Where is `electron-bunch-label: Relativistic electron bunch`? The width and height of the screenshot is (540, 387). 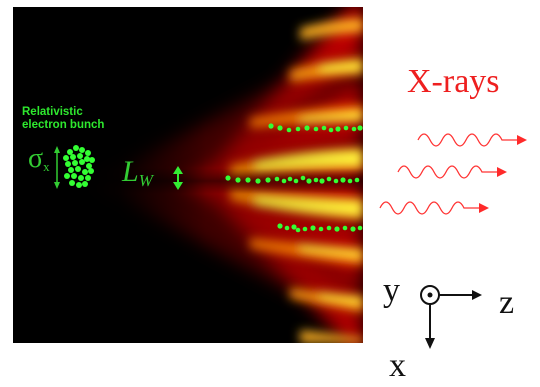
electron-bunch-label: Relativistic electron bunch is located at coordinates (63, 119).